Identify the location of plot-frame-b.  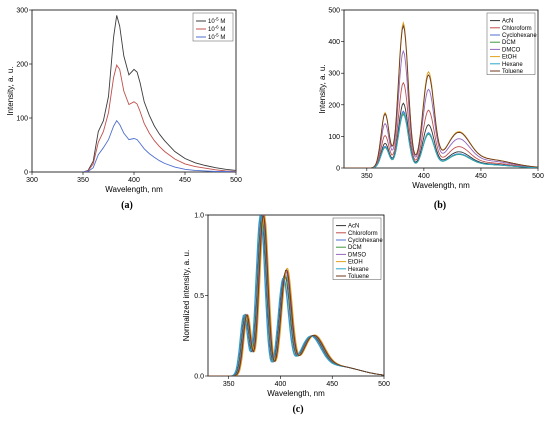
(441, 89).